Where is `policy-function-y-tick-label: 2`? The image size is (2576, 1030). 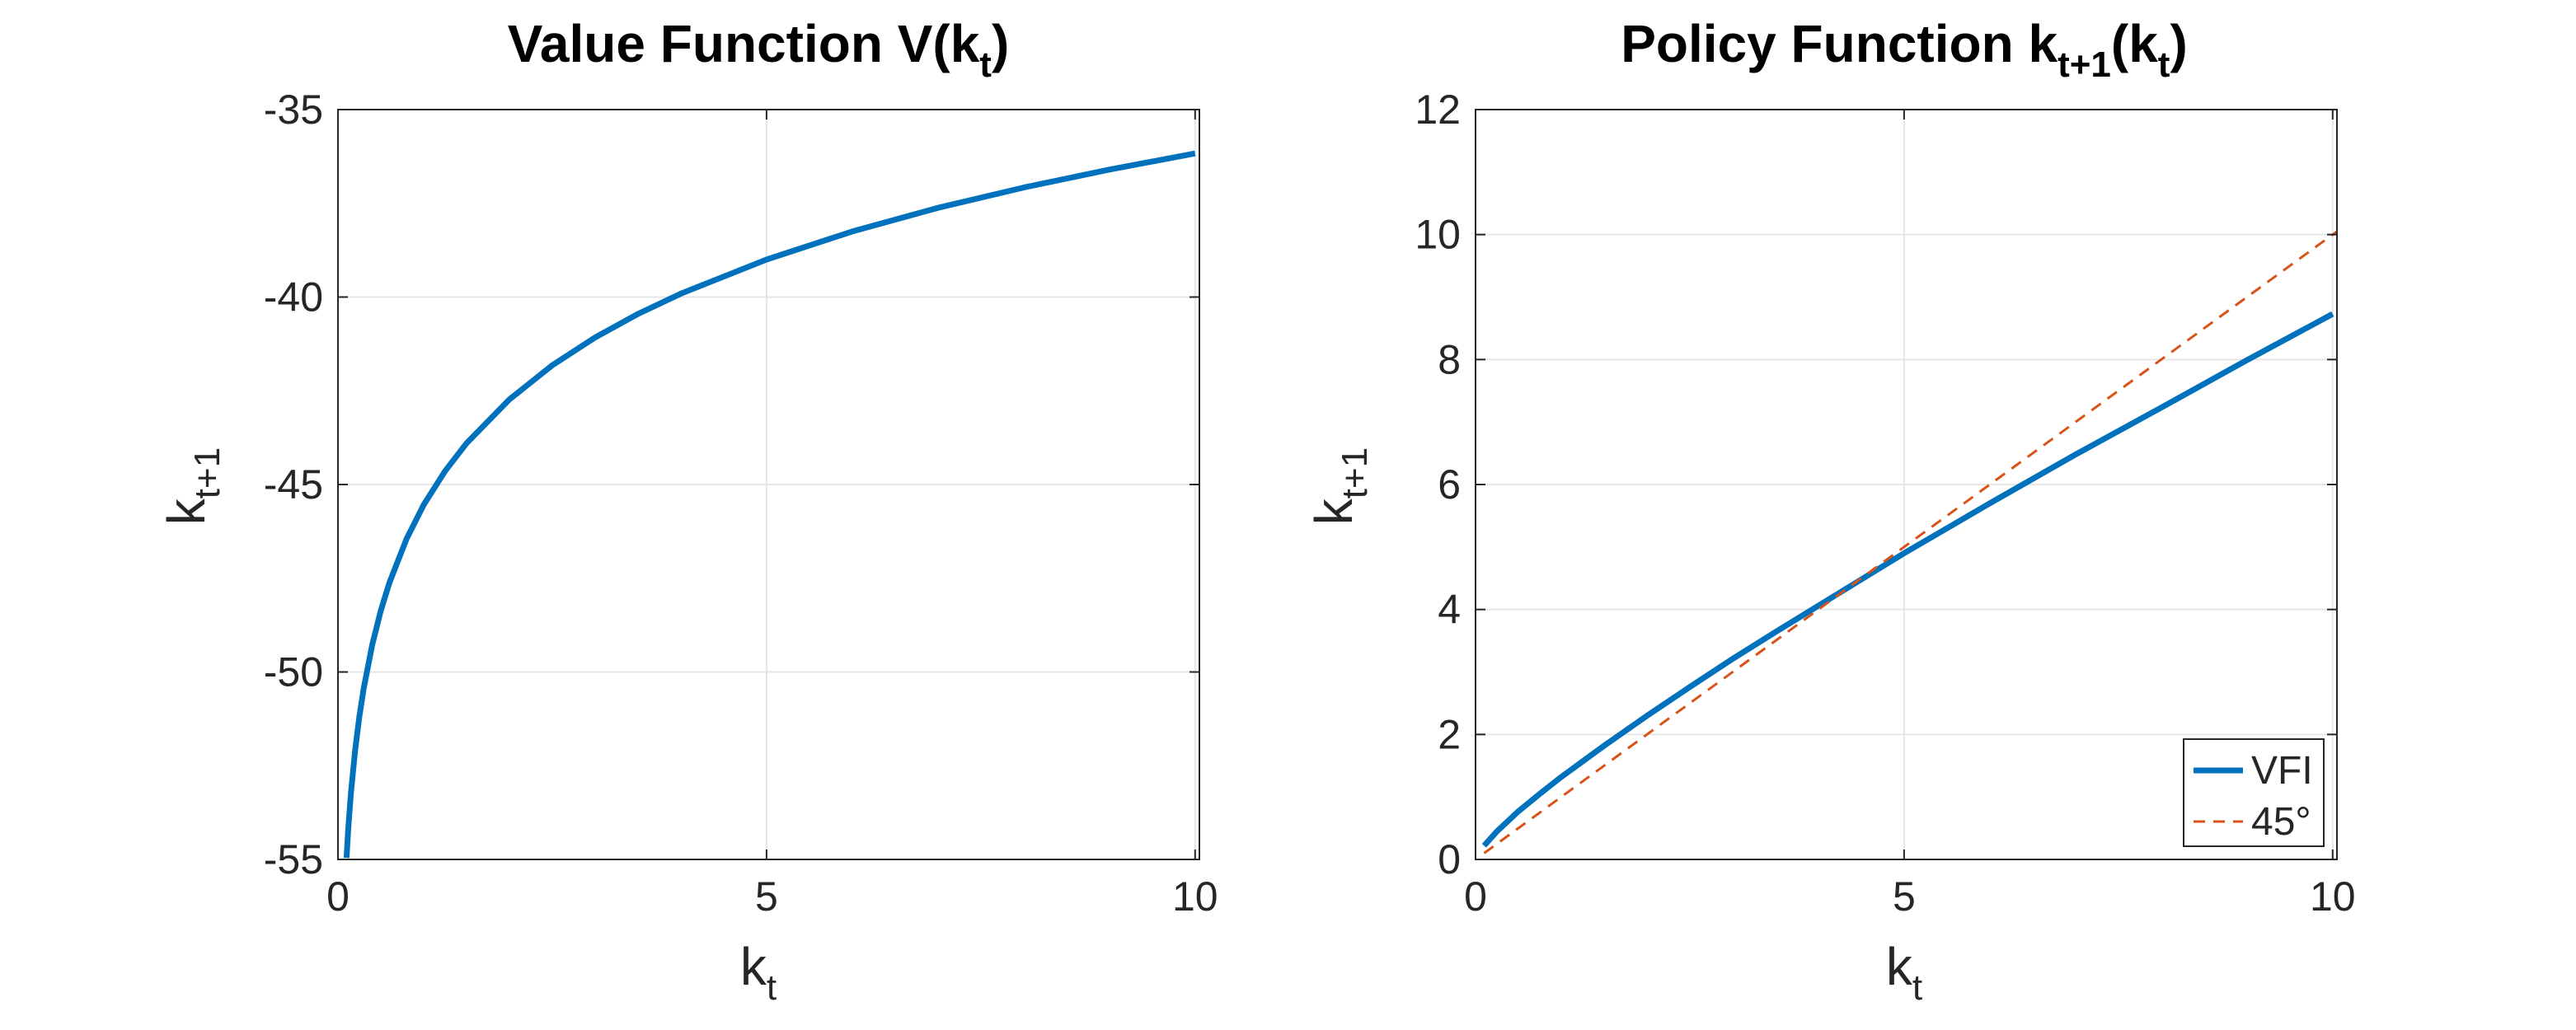
policy-function-y-tick-label: 2 is located at coordinates (1450, 734).